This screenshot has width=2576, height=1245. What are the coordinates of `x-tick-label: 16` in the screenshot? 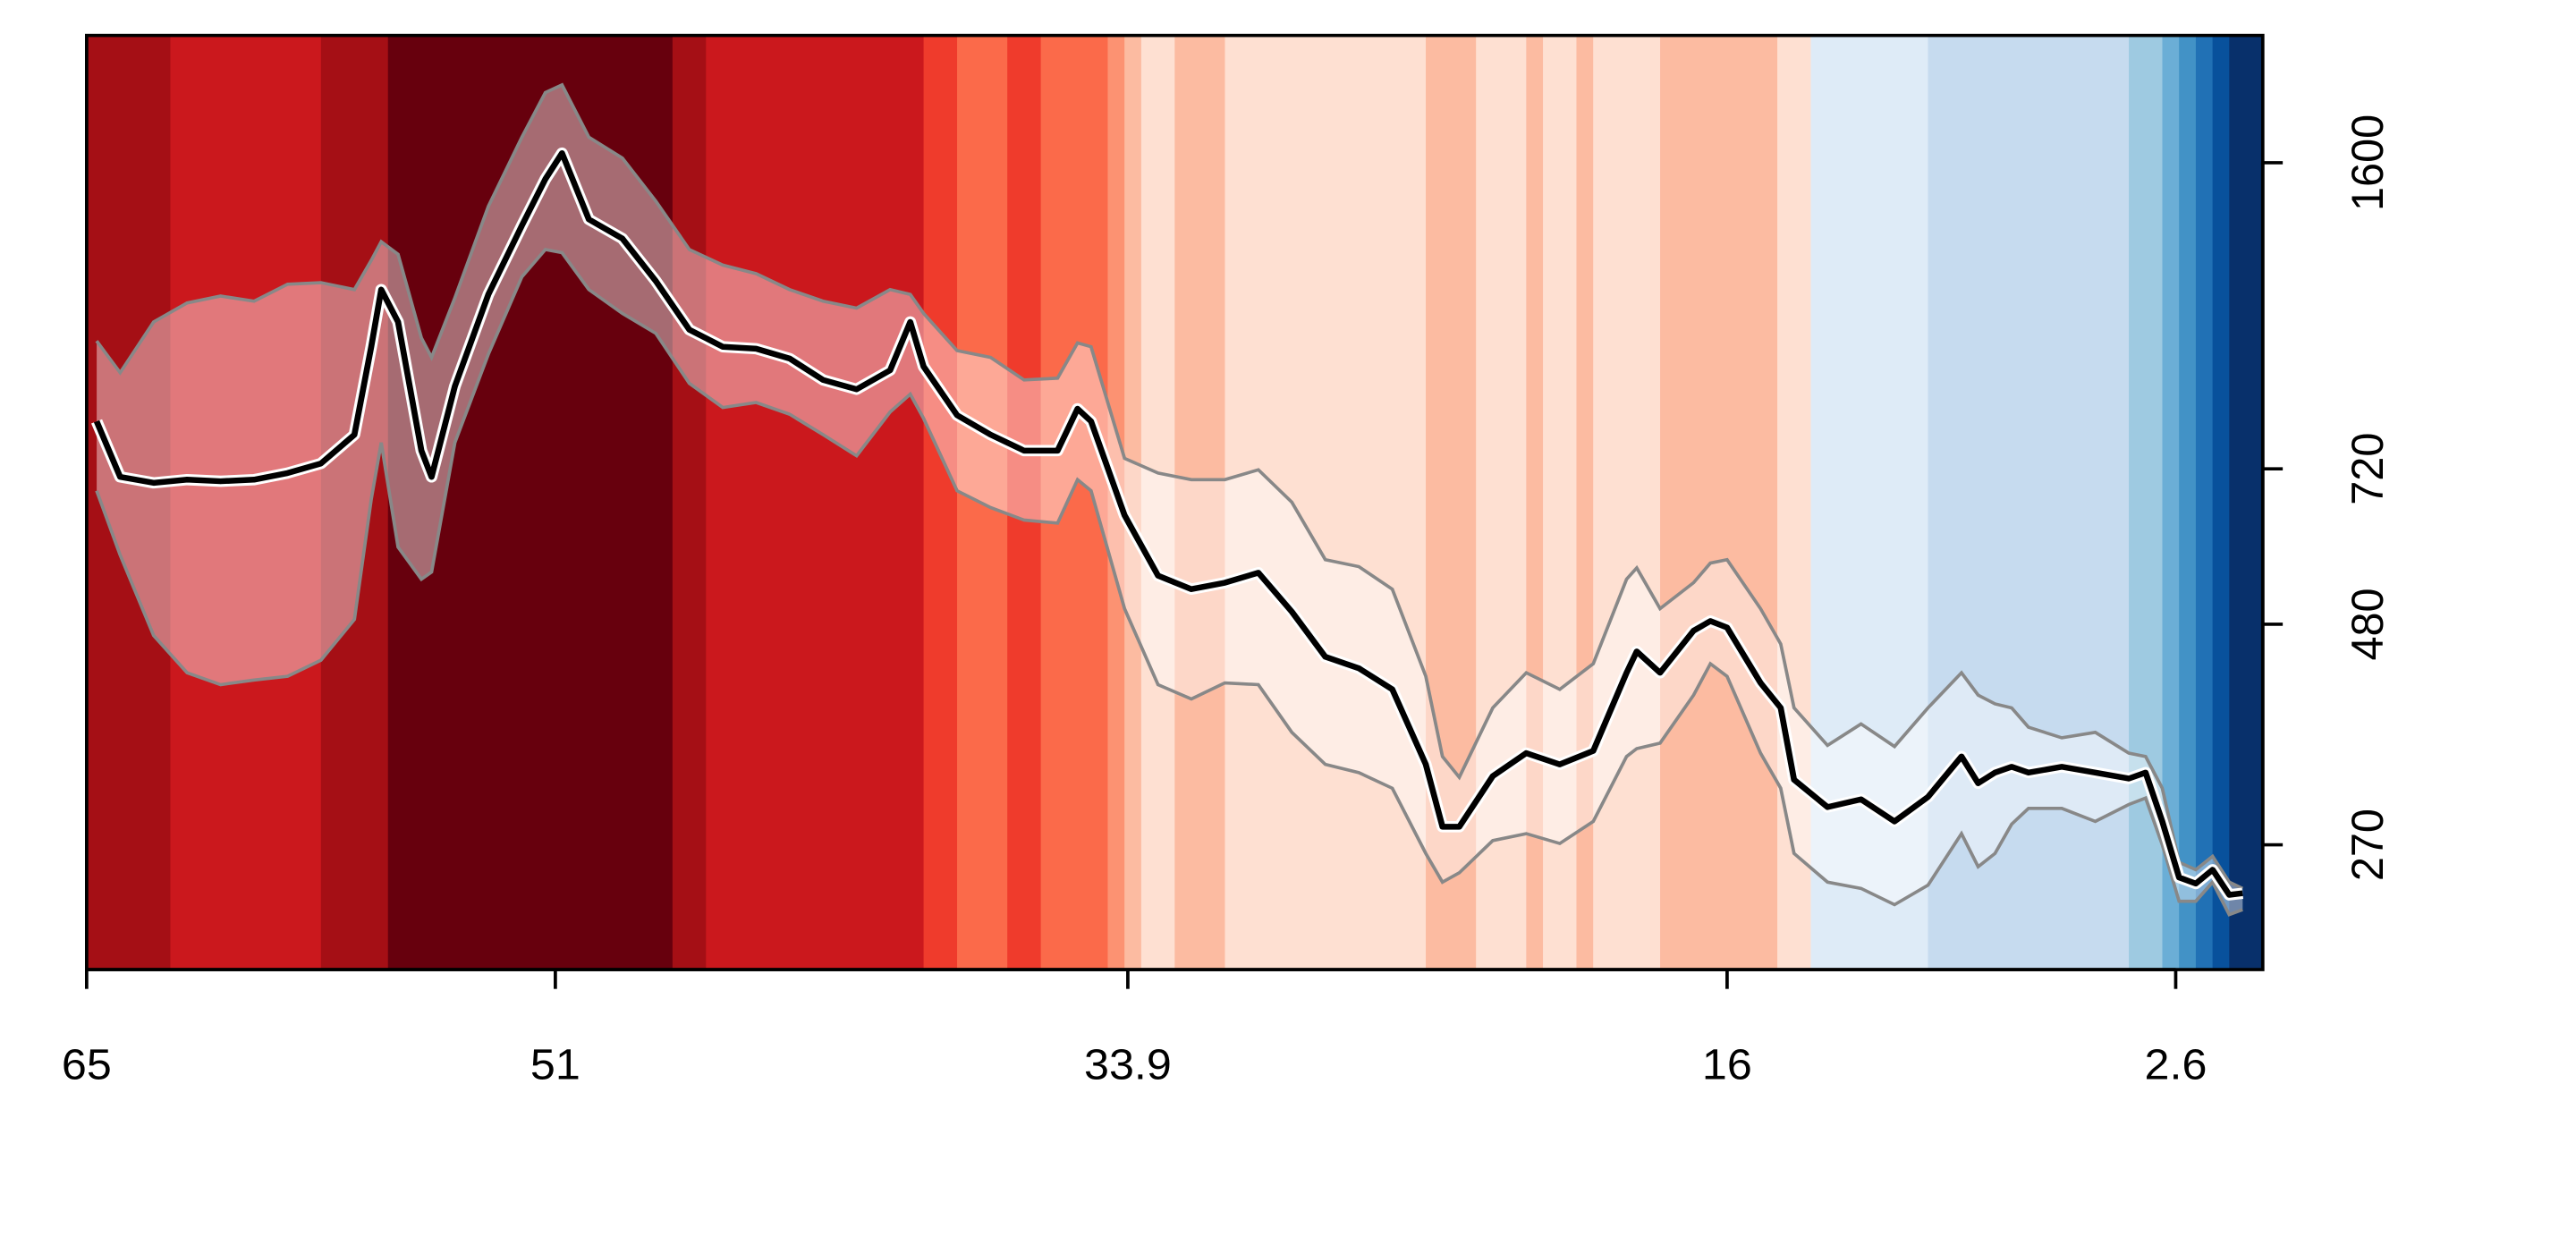 It's located at (1727, 1064).